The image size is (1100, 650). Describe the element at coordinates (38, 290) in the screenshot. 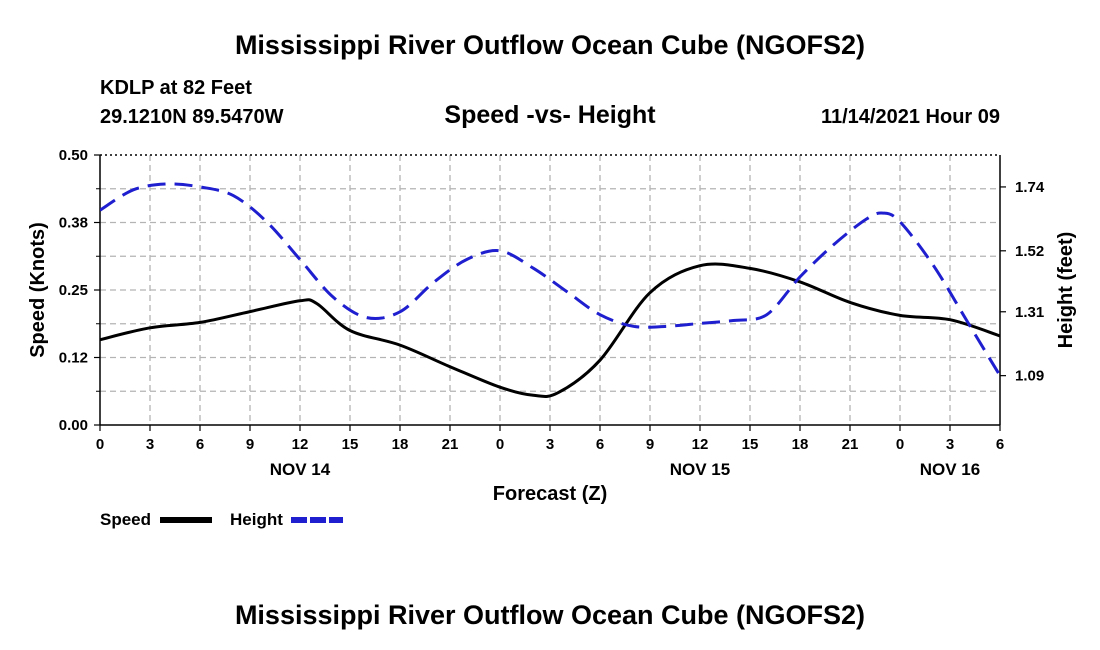

I see `y-axis-label: Speed (Knots)` at that location.